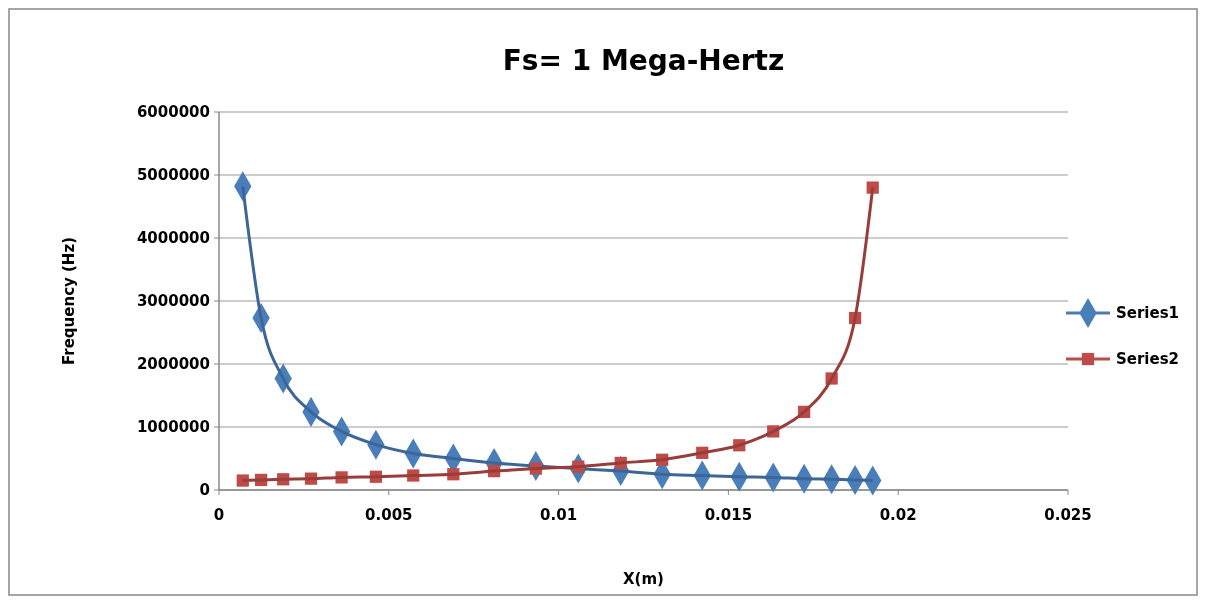 This screenshot has height=604, width=1206. I want to click on chart-title: Fs= 1 Mega-Hertz, so click(643, 60).